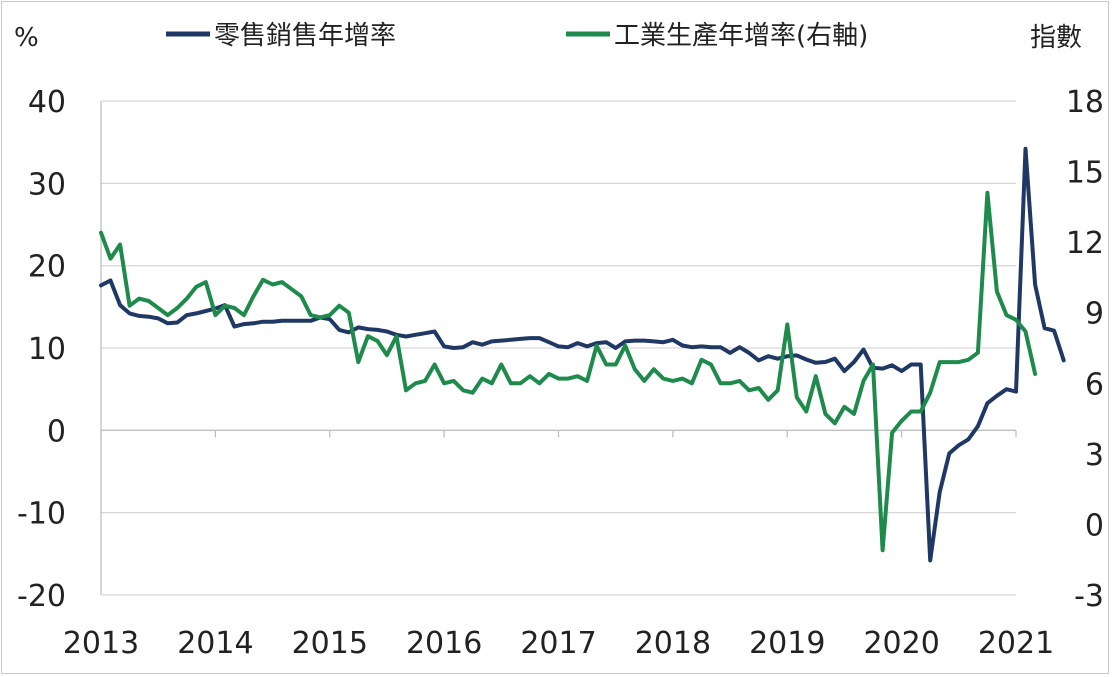  I want to click on y-left-tick-label: 20, so click(47, 267).